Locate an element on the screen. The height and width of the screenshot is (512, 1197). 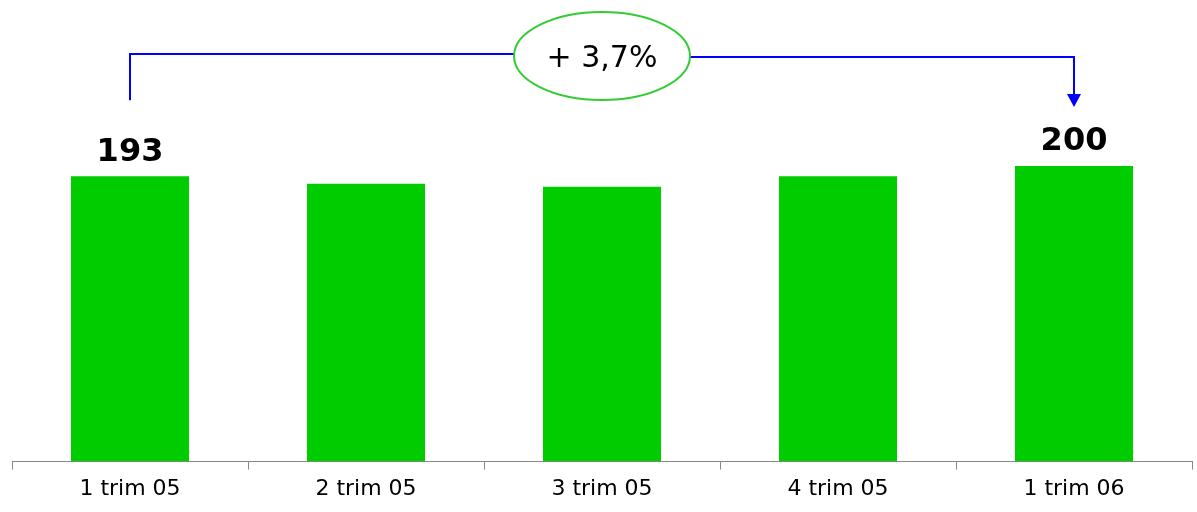
data-label: 193 is located at coordinates (130, 149).